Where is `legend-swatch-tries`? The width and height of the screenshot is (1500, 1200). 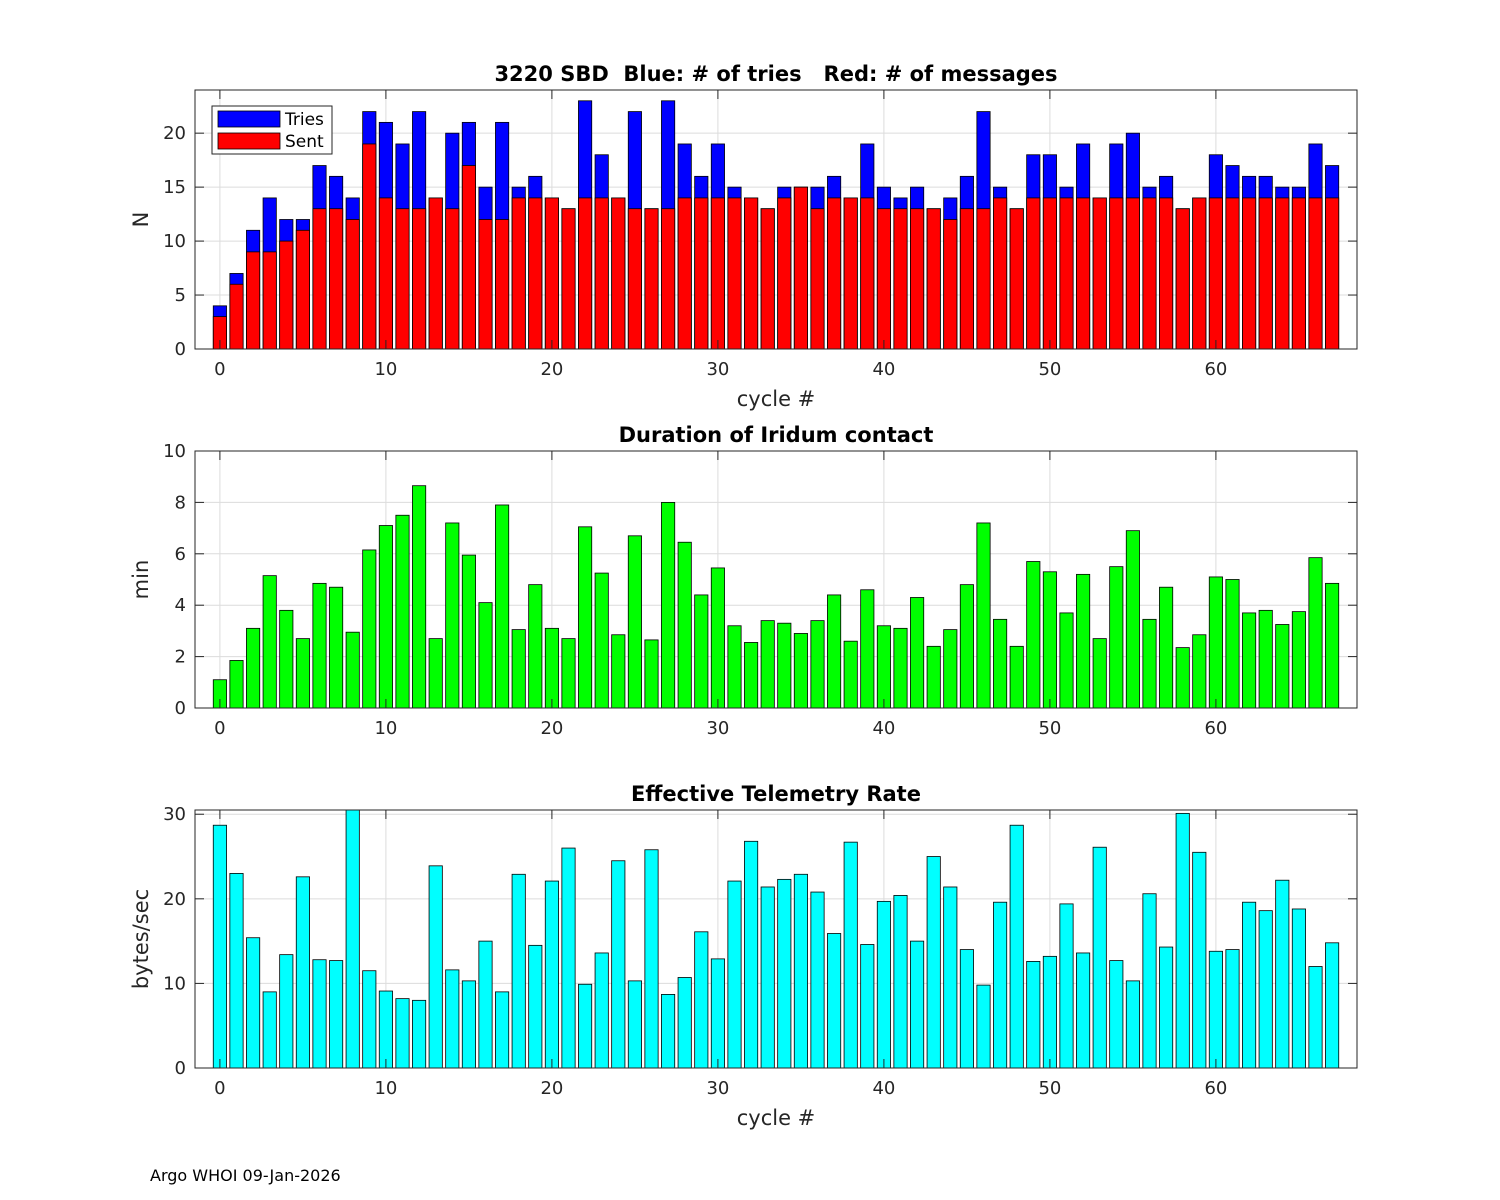
legend-swatch-tries is located at coordinates (249, 119).